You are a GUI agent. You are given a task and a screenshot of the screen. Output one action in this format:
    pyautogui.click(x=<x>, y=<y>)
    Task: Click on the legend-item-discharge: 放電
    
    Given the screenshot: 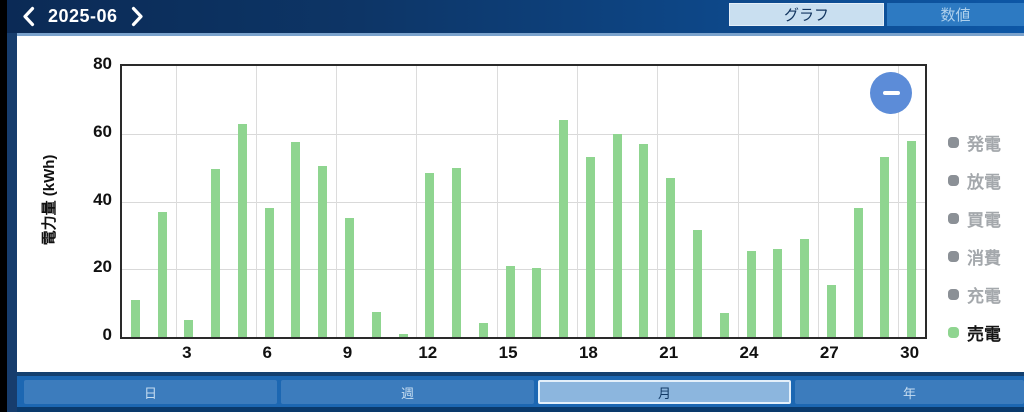 What is the action you would take?
    pyautogui.click(x=986, y=180)
    